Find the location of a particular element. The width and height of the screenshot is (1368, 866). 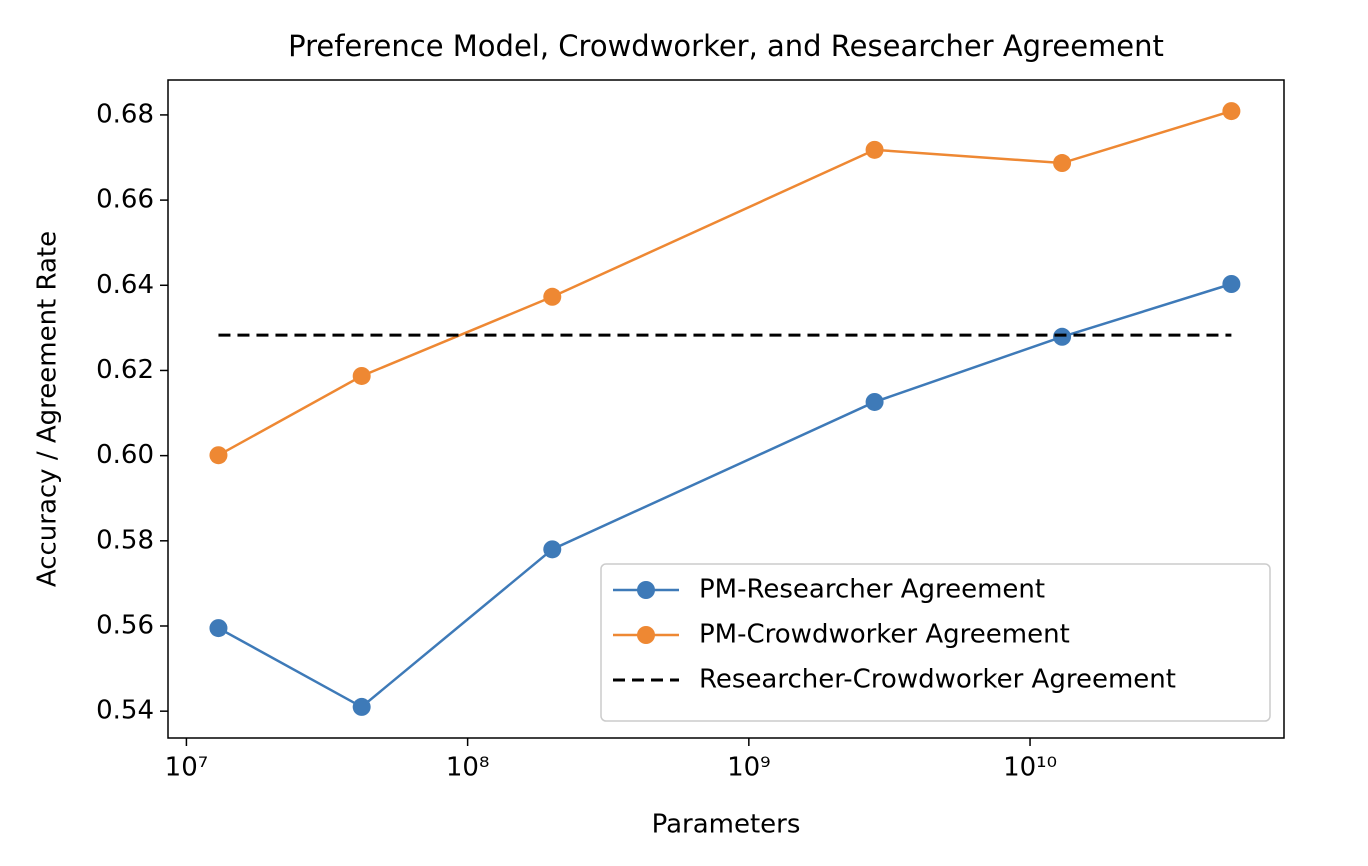

y-tick-label: 0.64 is located at coordinates (125, 285).